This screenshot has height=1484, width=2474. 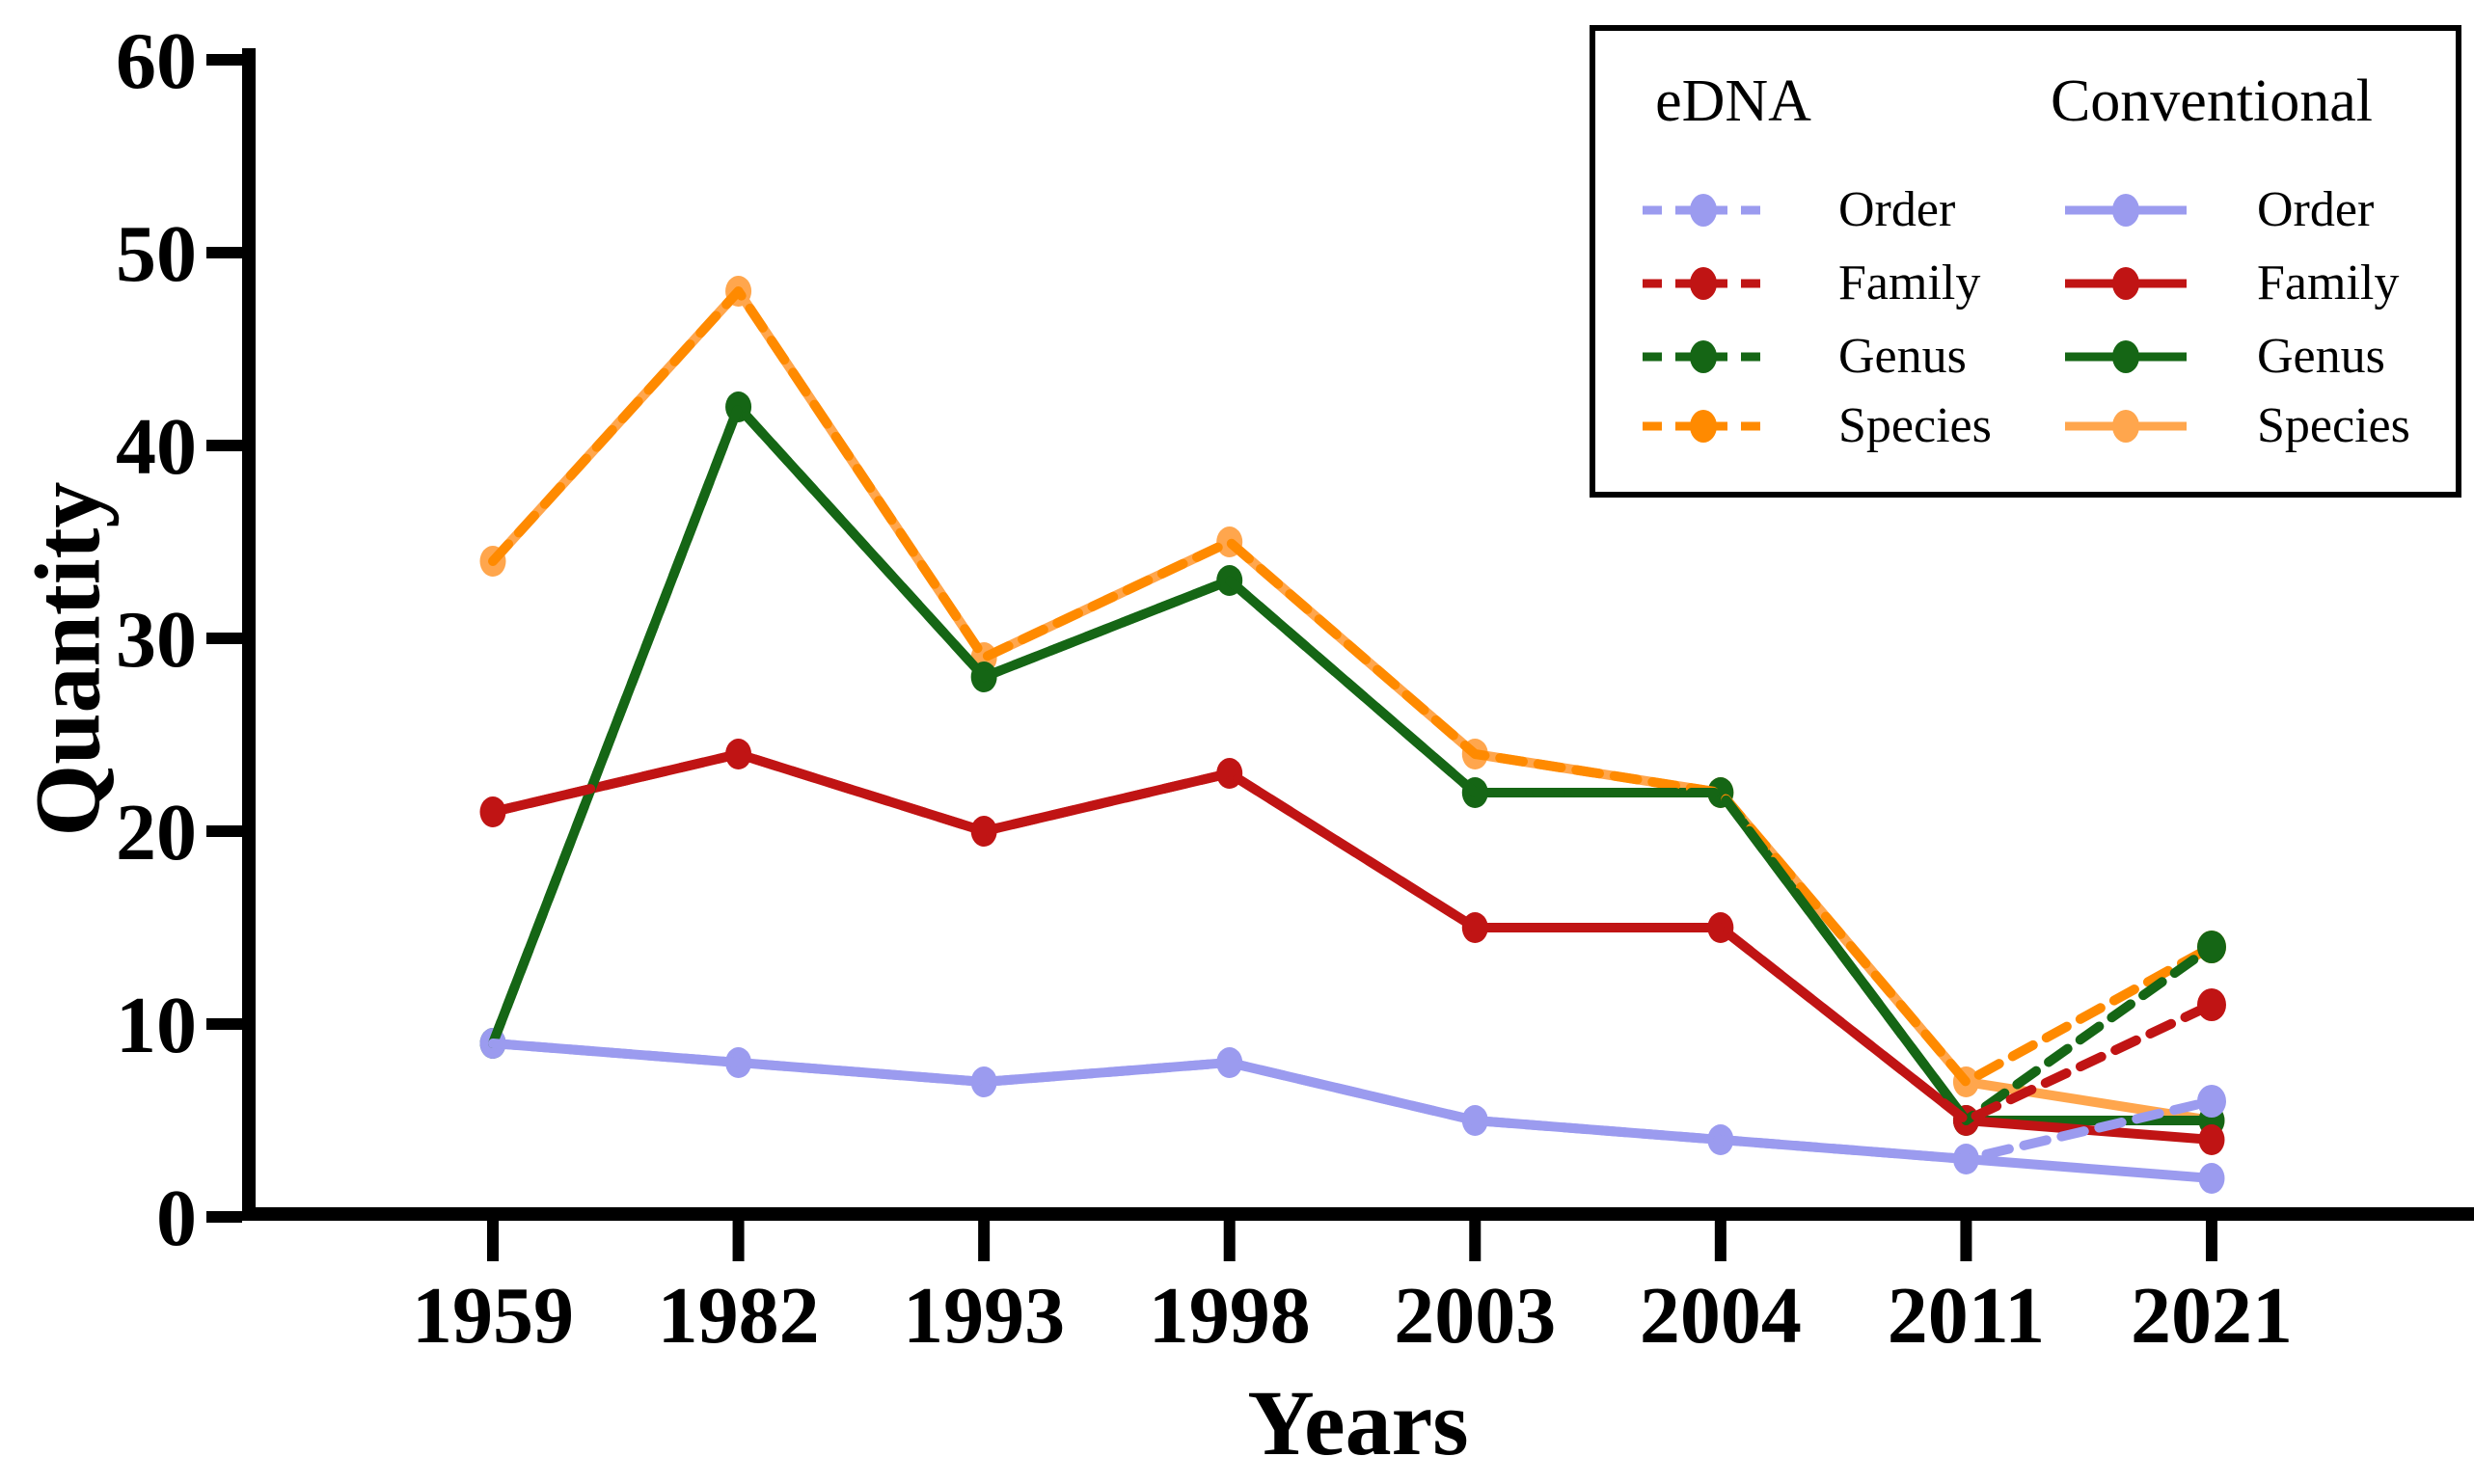 What do you see at coordinates (156, 447) in the screenshot?
I see `y-tick-label: 40` at bounding box center [156, 447].